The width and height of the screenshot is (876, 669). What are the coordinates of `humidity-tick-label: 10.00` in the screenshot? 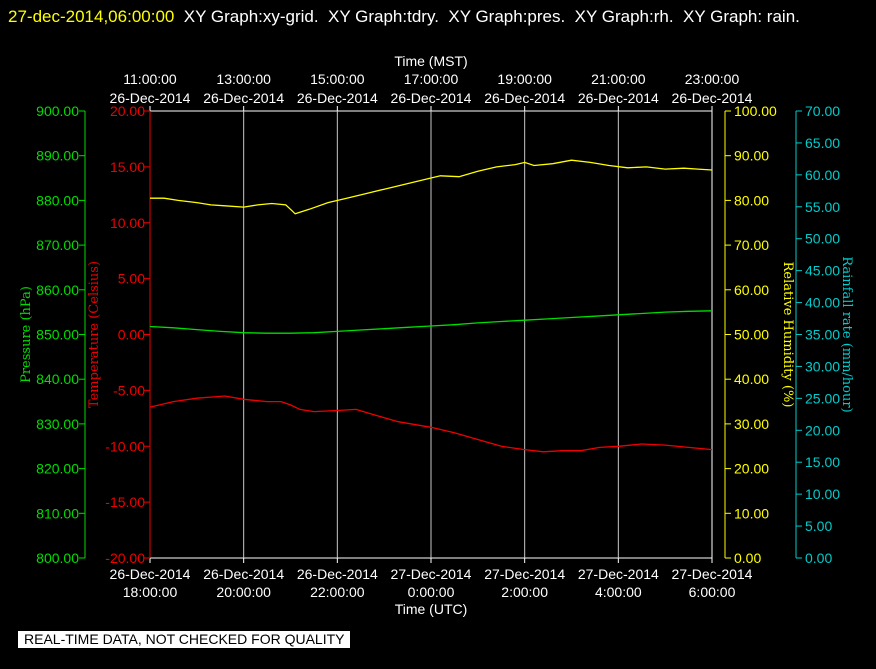 It's located at (751, 513).